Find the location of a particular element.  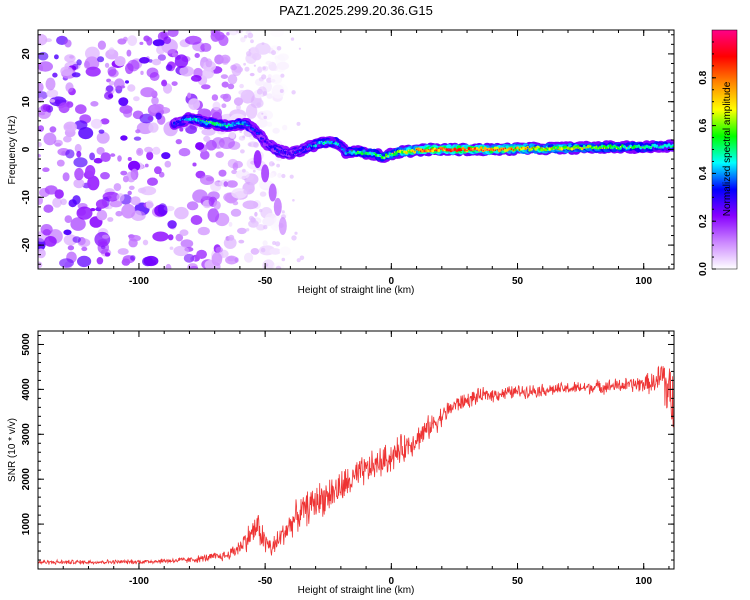

y-tick-label: -10 is located at coordinates (26, 197).